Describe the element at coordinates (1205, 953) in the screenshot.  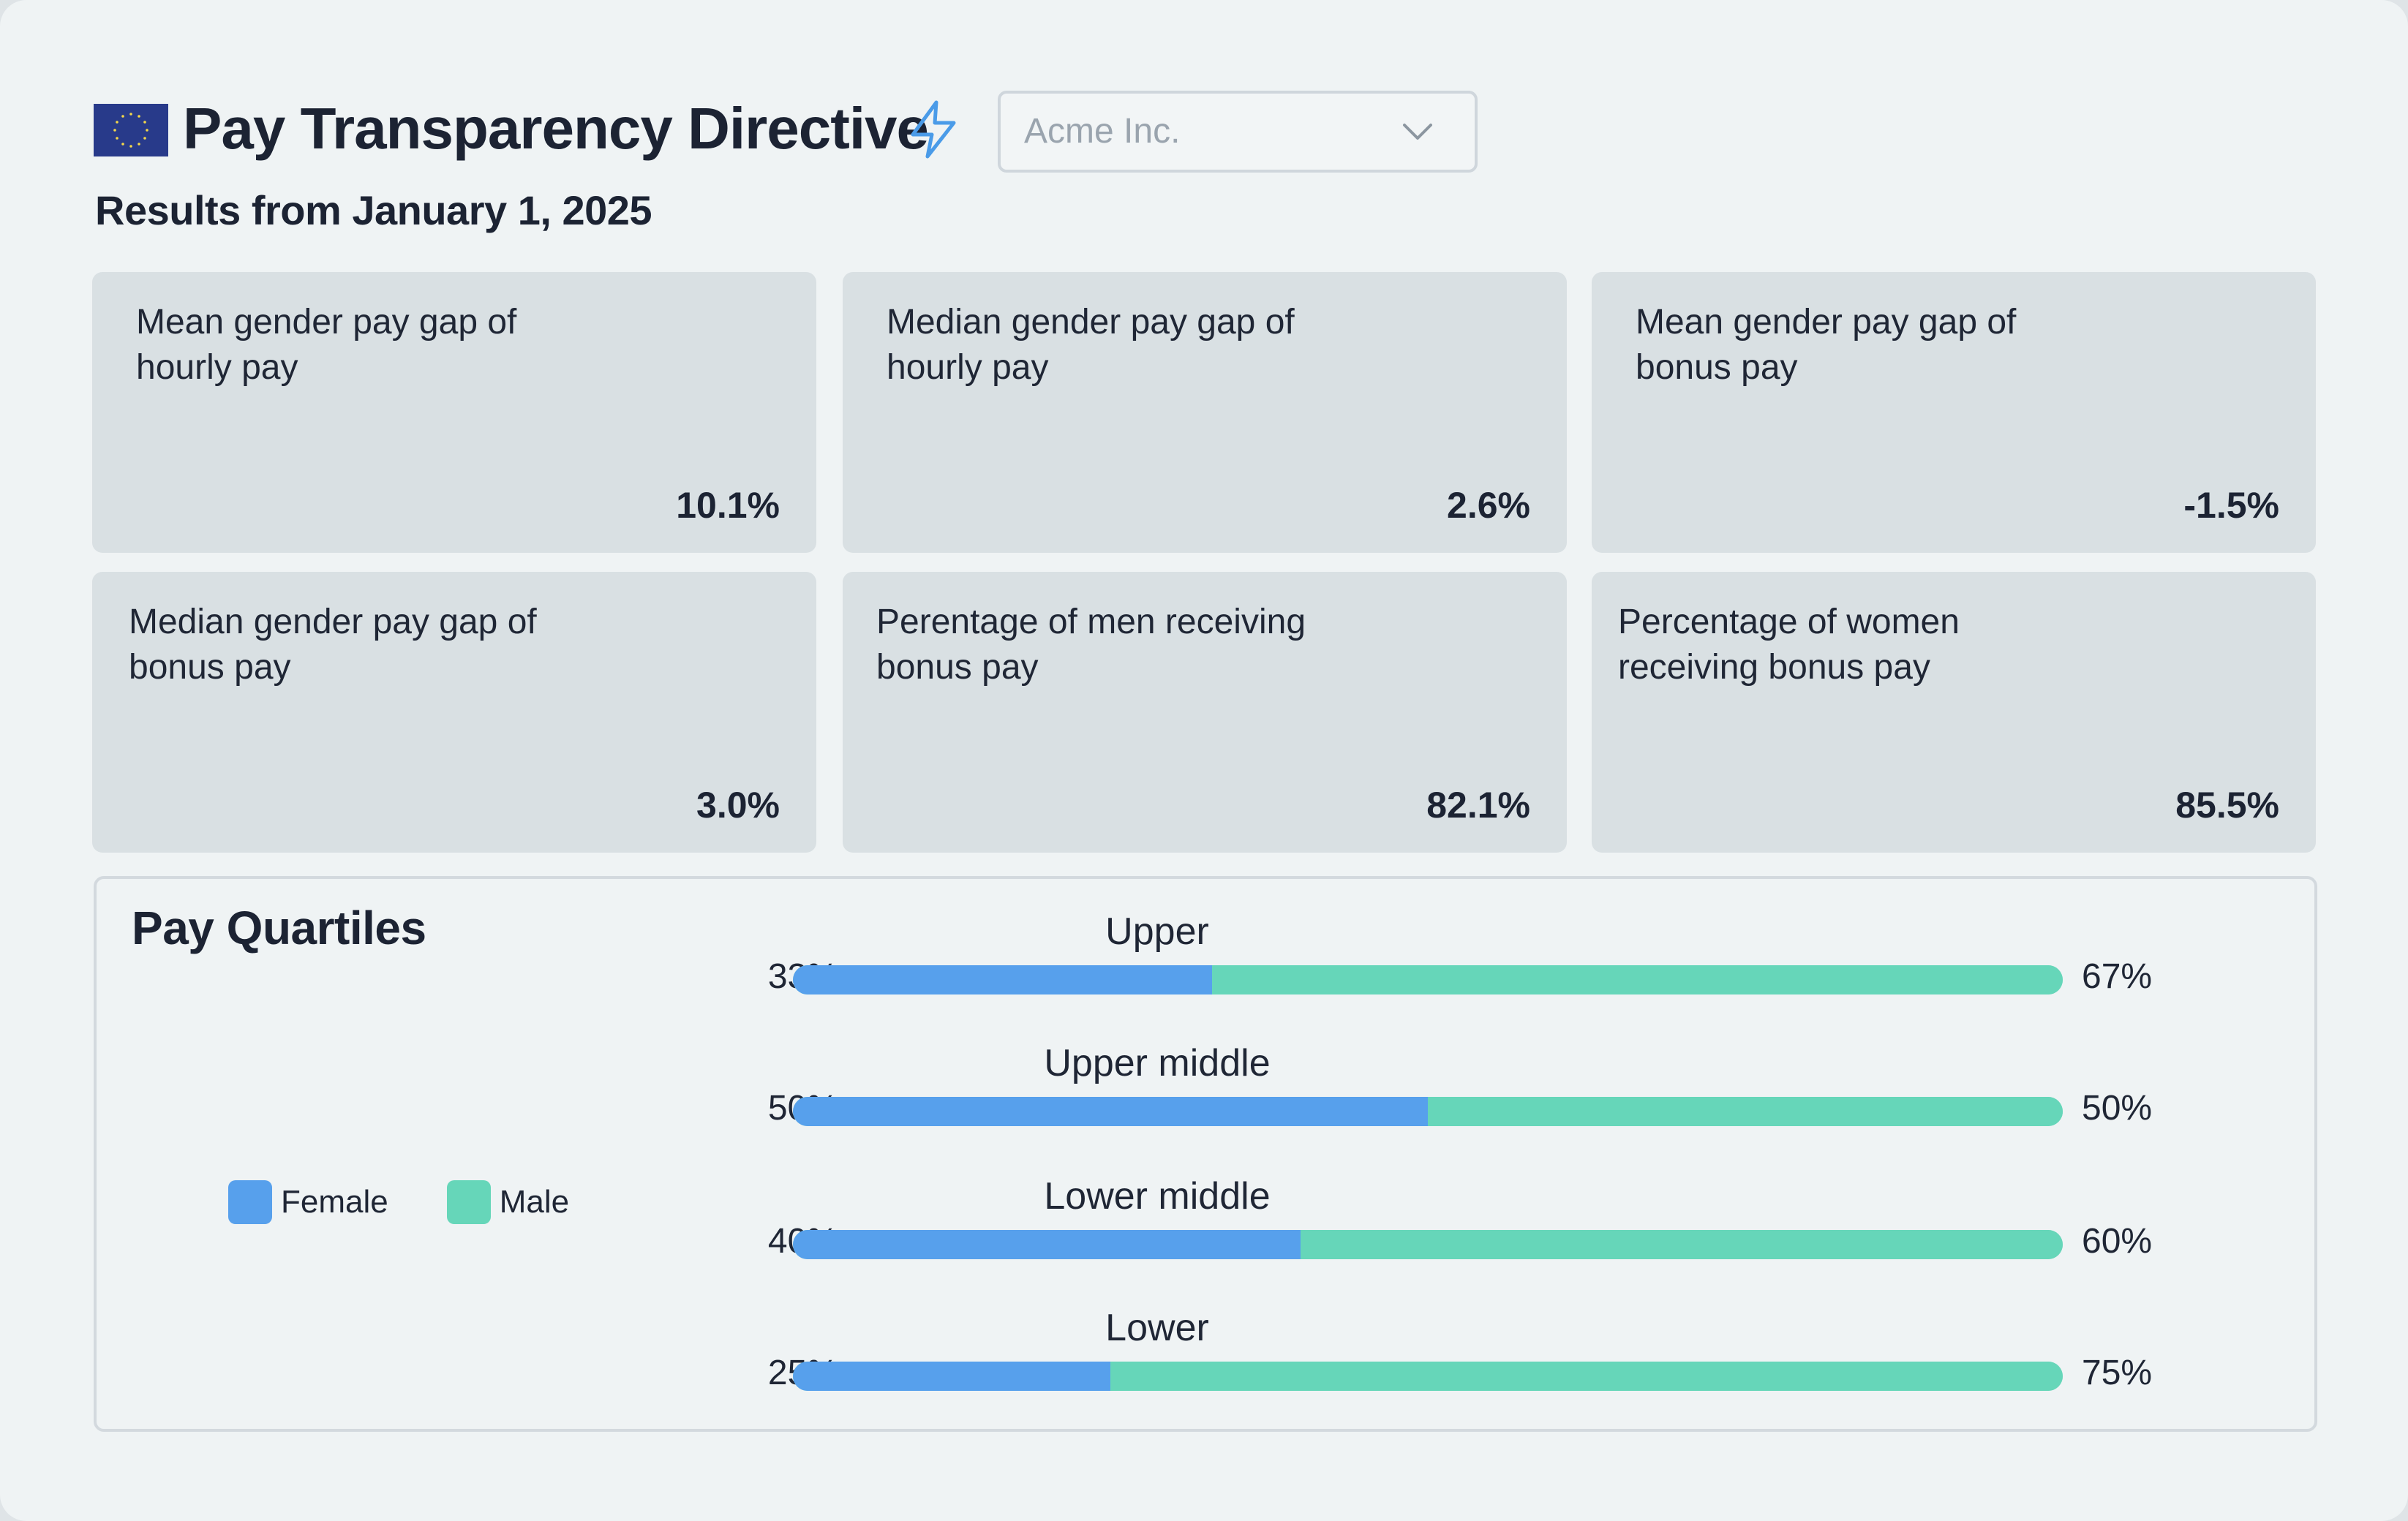
I see `quartile-row-upper: Upper 33% 67%` at that location.